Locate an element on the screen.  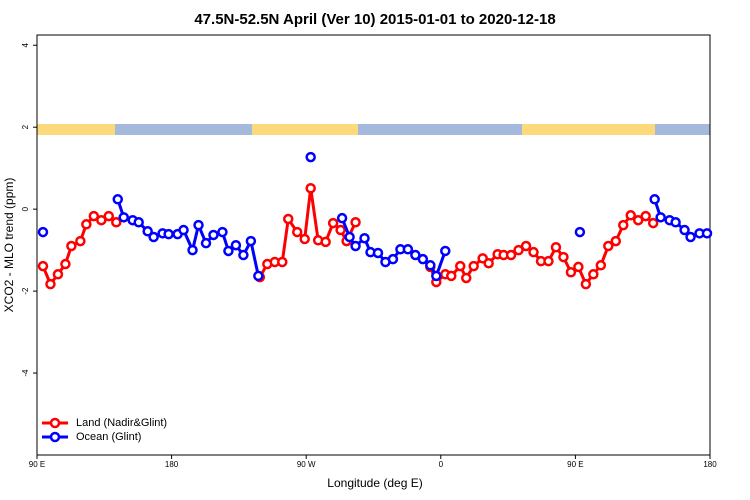
x-tick-label: 90 W is located at coordinates (306, 464).